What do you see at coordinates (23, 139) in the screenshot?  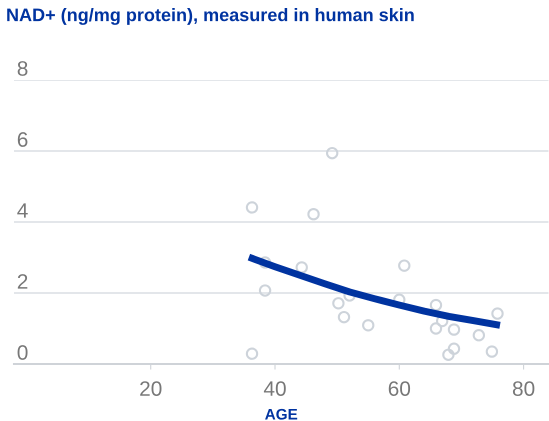 I see `y-tick-label: 6` at bounding box center [23, 139].